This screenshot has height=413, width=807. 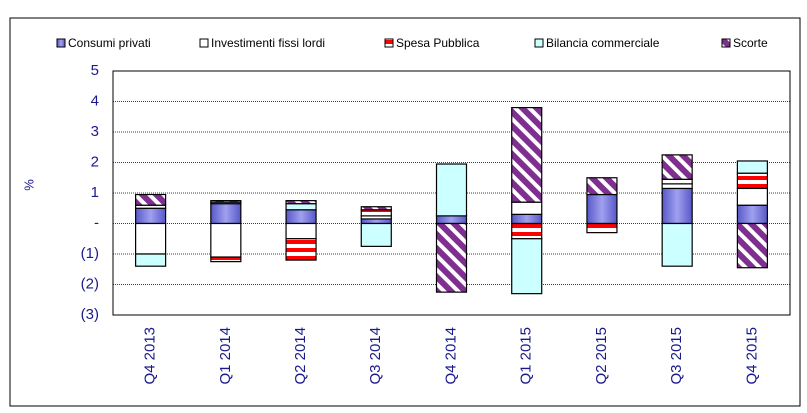 I want to click on x-tick-label: Q3 2015, so click(x=676, y=356).